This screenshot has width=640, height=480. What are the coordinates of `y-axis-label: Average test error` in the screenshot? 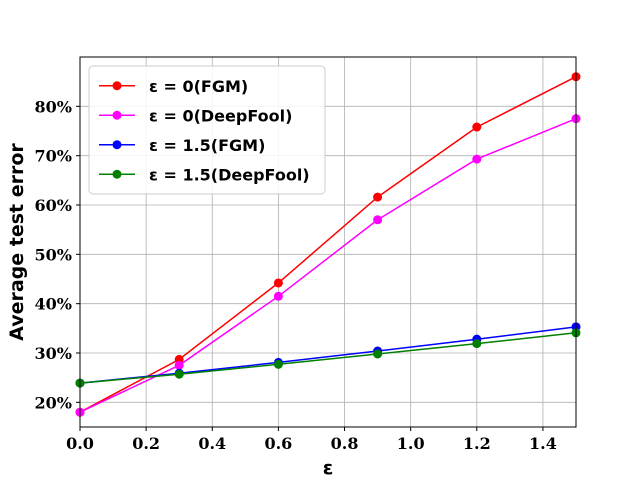 It's located at (17, 242).